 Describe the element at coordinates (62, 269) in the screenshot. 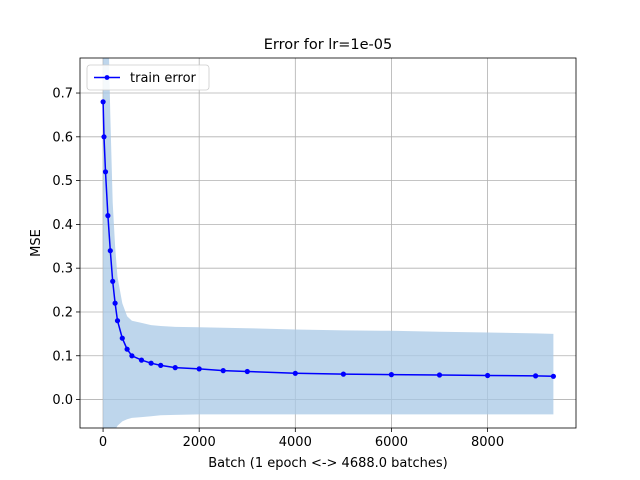

I see `y-tick-label: 0.3` at that location.